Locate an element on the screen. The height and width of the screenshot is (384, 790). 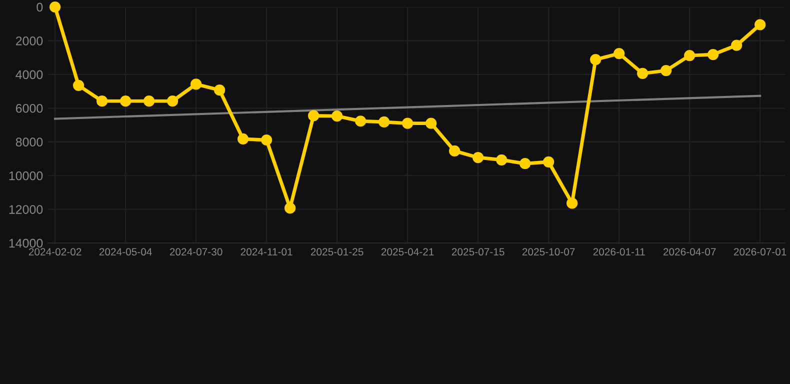
y-tick-label: 2000 is located at coordinates (29, 41).